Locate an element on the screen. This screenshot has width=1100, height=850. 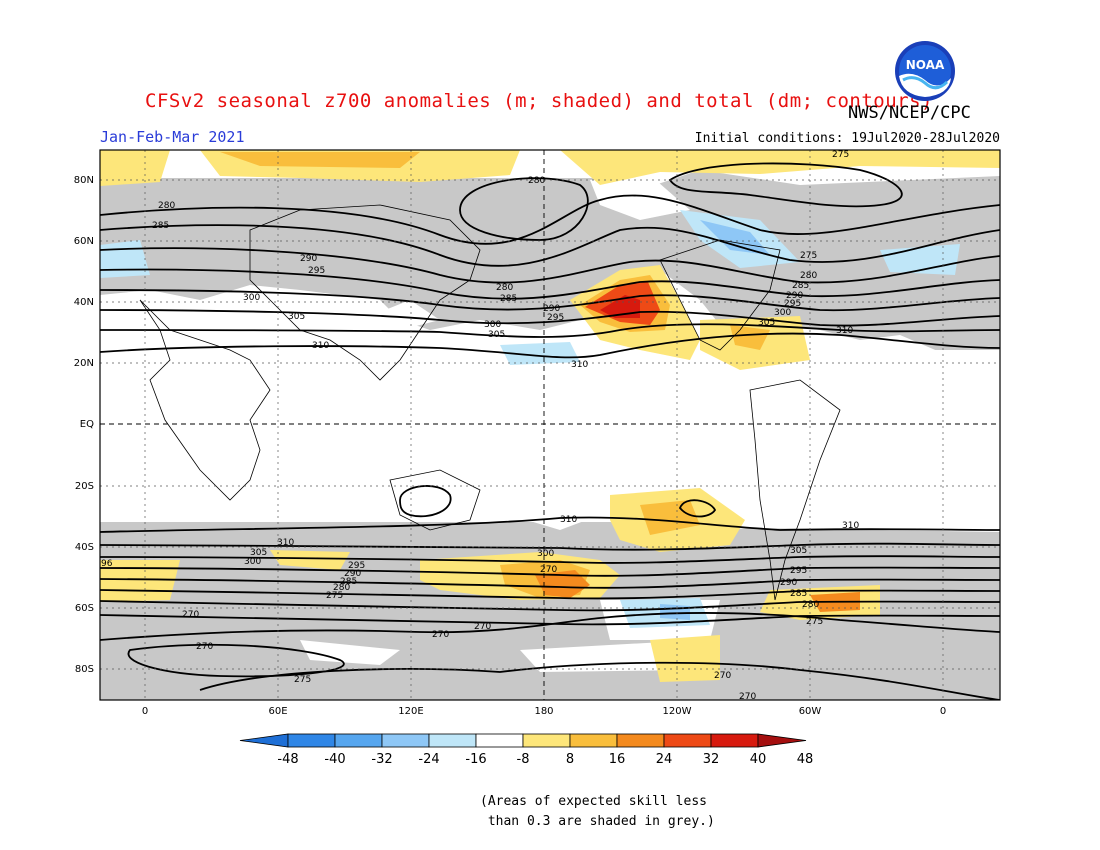
colorbar-tick-label: -40 is located at coordinates (335, 759).